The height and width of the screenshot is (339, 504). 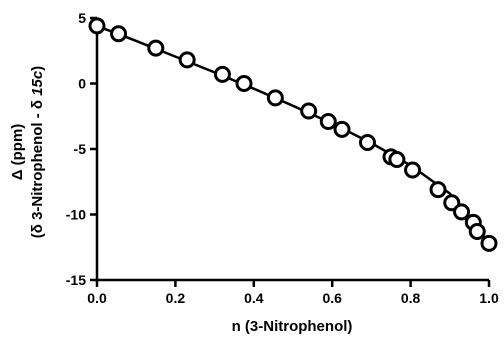 I want to click on y-axis-label-line2-suffix: ), so click(x=37, y=68).